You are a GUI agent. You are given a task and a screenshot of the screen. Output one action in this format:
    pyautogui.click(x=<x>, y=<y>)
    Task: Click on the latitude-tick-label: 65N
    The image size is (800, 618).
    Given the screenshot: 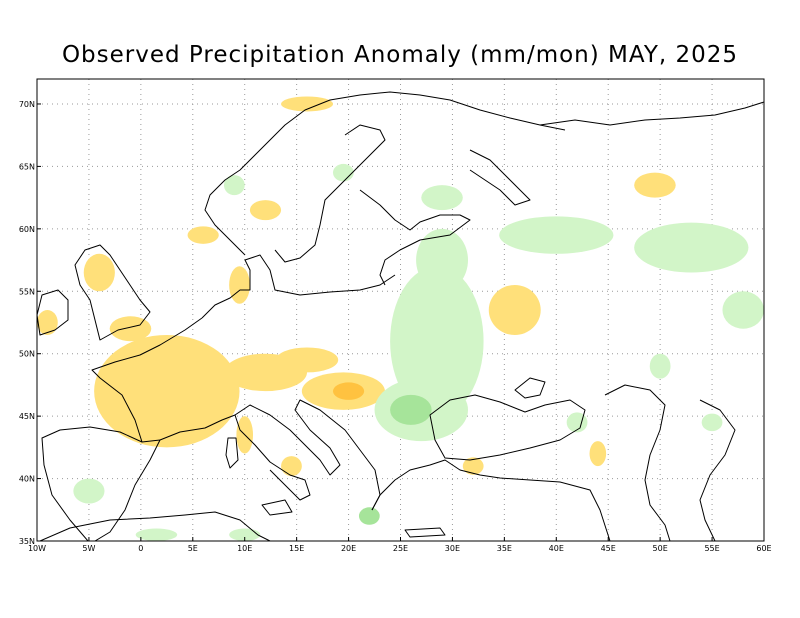 What is the action you would take?
    pyautogui.click(x=27, y=166)
    